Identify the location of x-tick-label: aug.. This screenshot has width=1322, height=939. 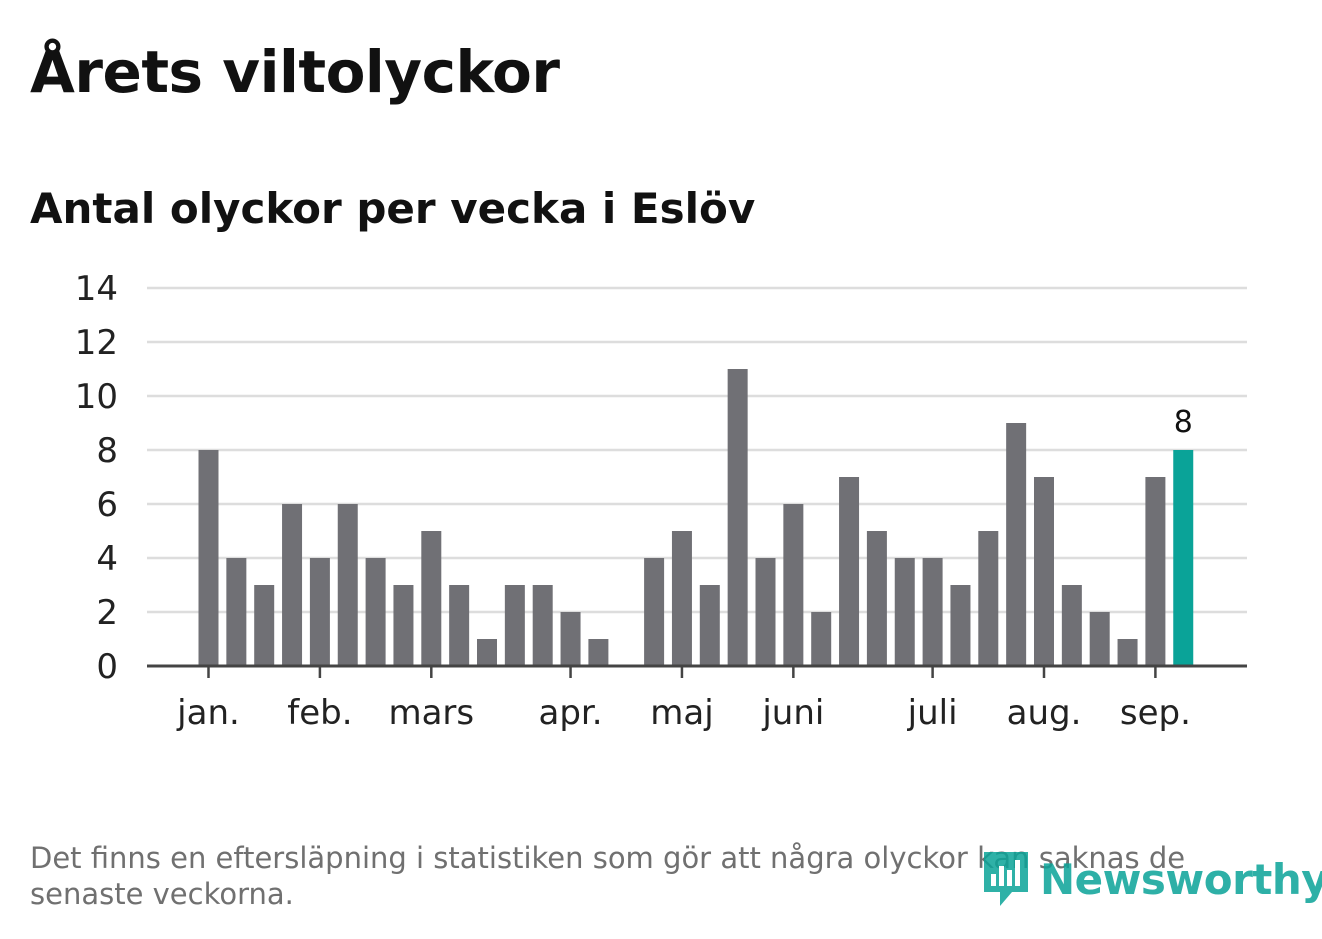
(1044, 713).